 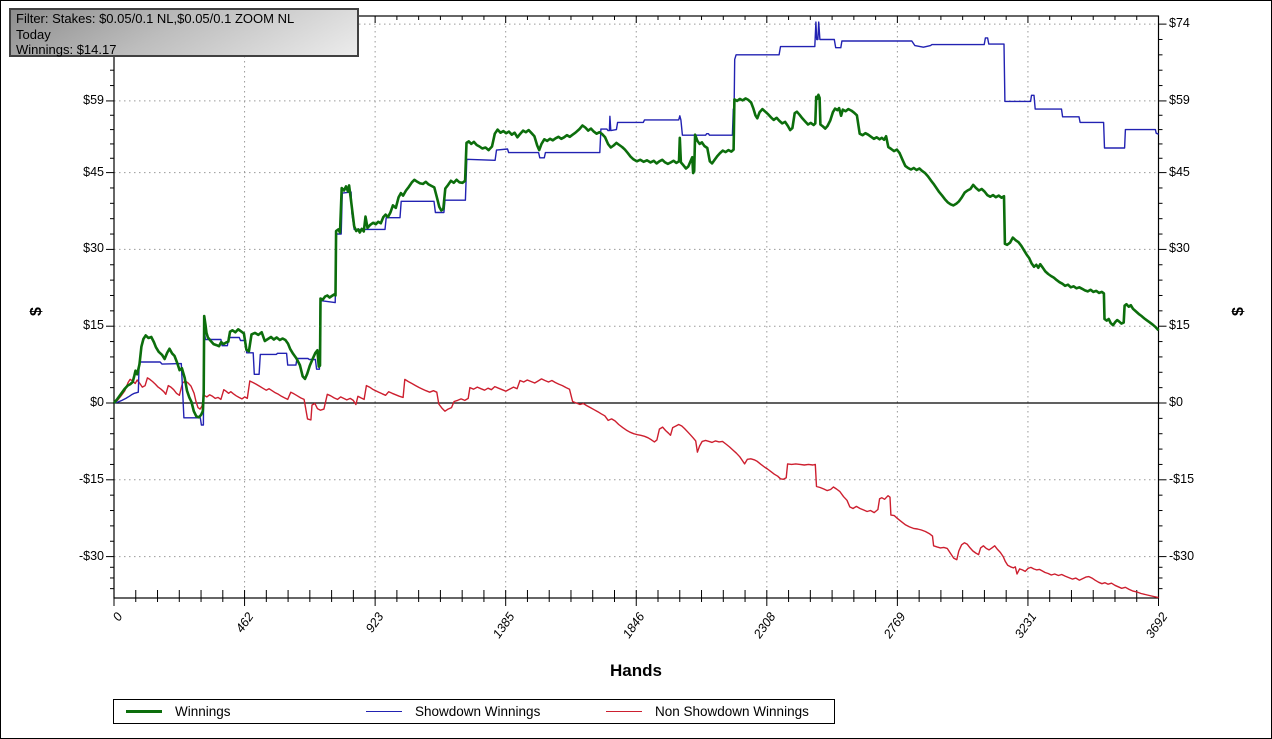 What do you see at coordinates (97, 402) in the screenshot?
I see `y-tick-label-left: $0` at bounding box center [97, 402].